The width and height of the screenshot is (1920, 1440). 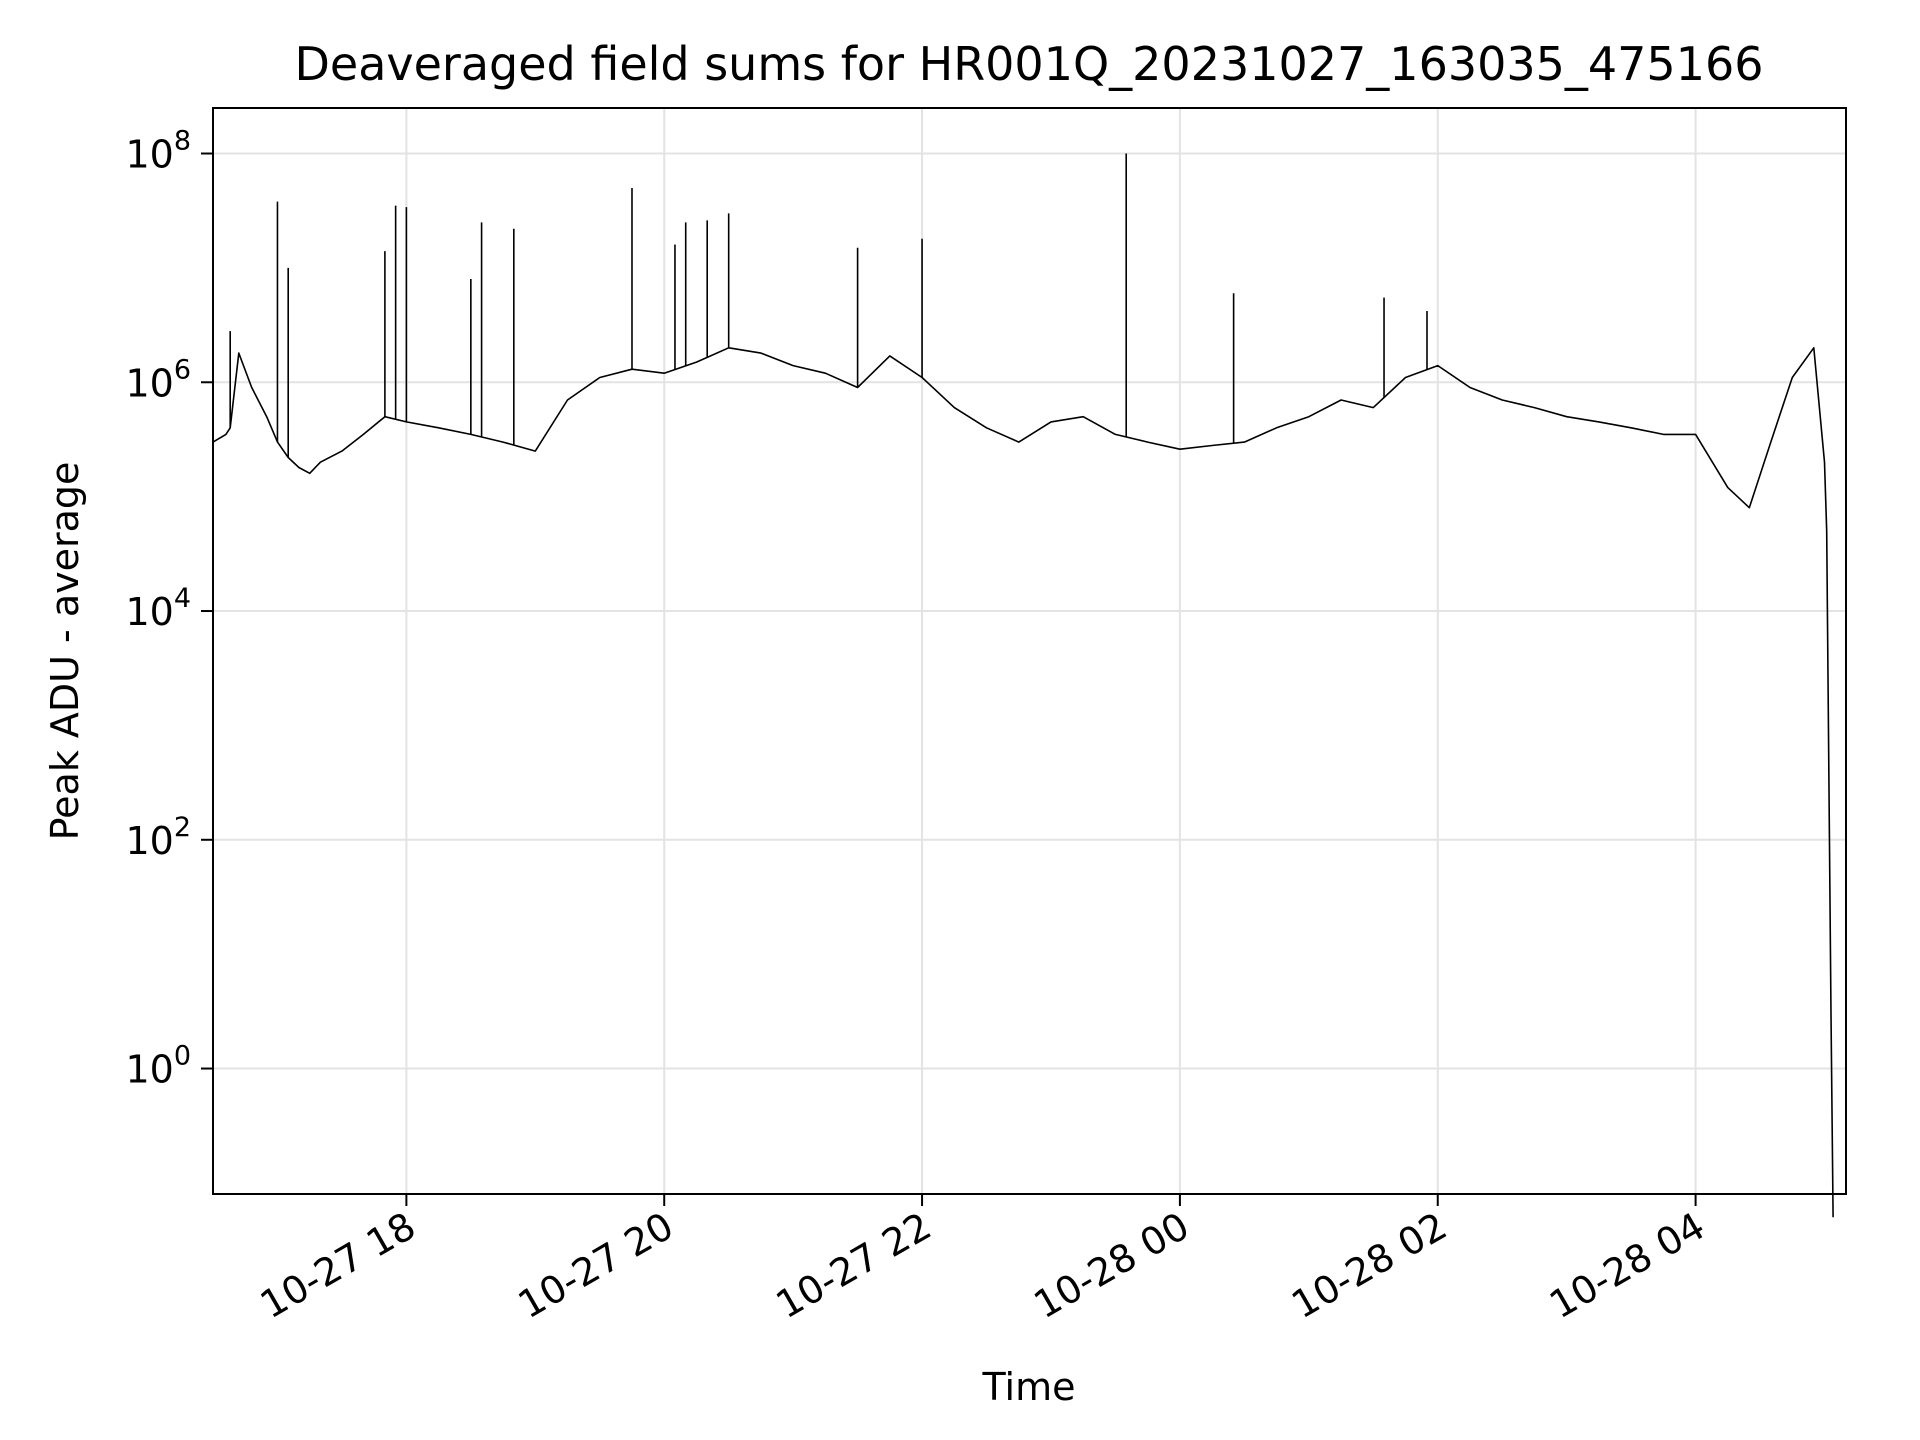 What do you see at coordinates (158, 837) in the screenshot?
I see `y-tick-label: 10²` at bounding box center [158, 837].